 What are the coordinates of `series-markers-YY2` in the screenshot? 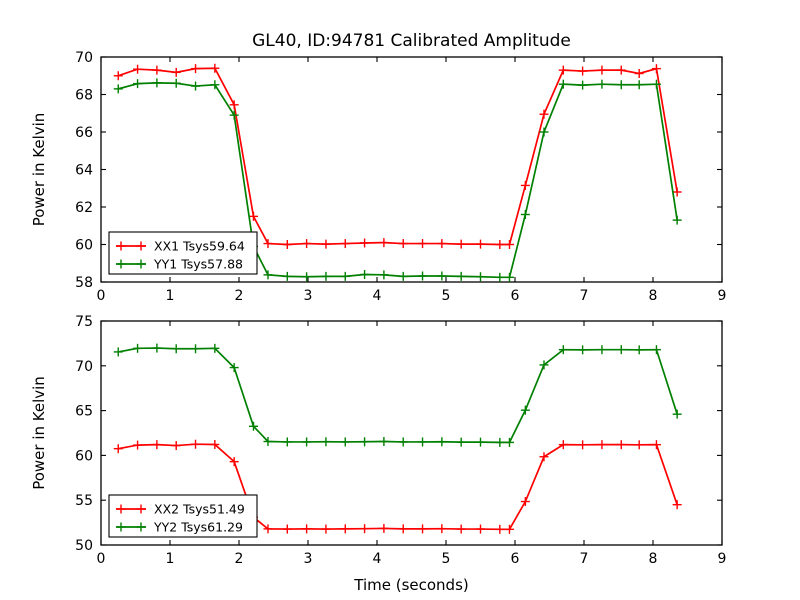 It's located at (397, 395).